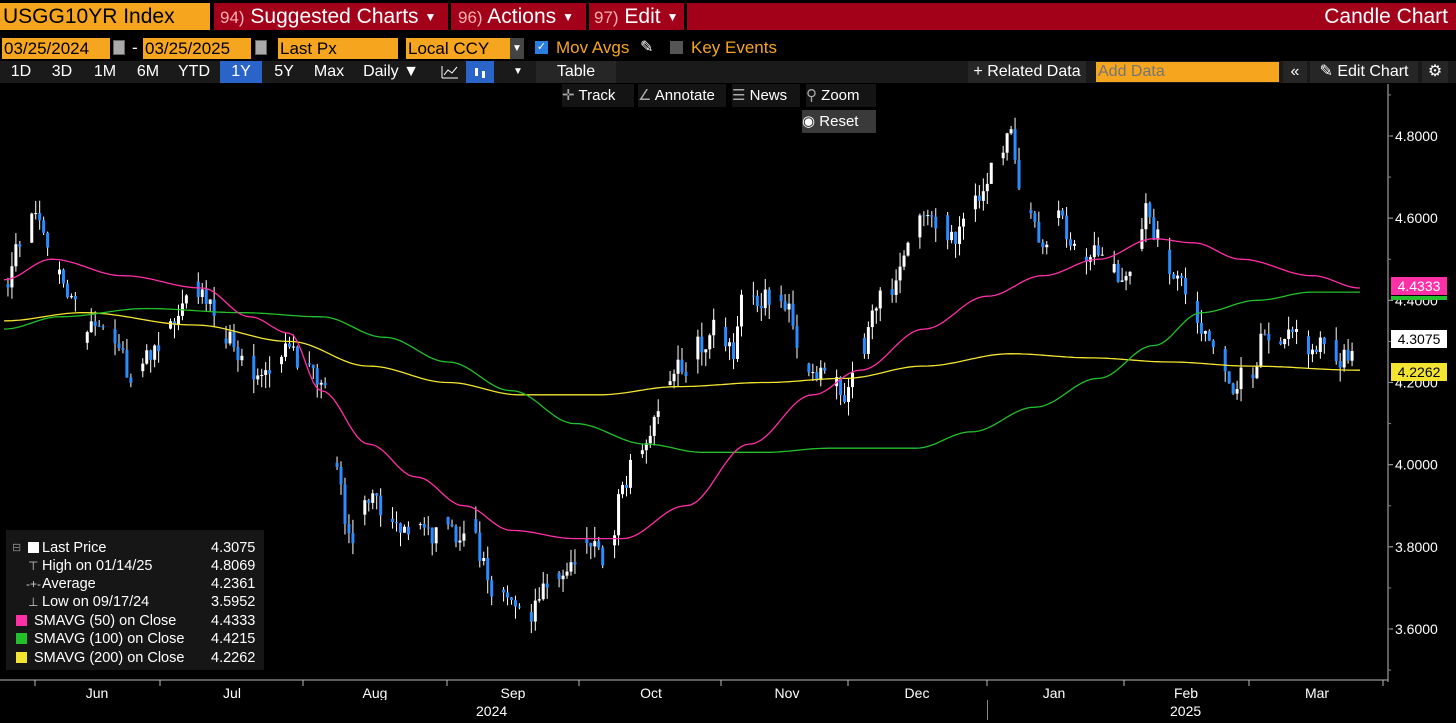 Image resolution: width=1456 pixels, height=723 pixels. I want to click on range-1d-button: 1D, so click(21, 71).